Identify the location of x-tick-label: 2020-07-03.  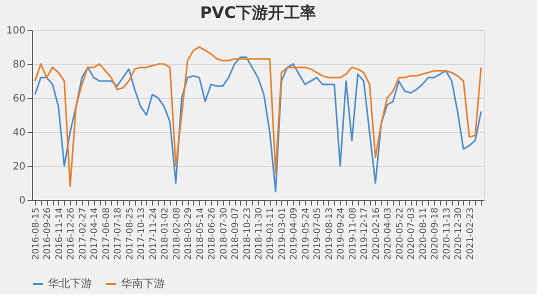
(412, 234).